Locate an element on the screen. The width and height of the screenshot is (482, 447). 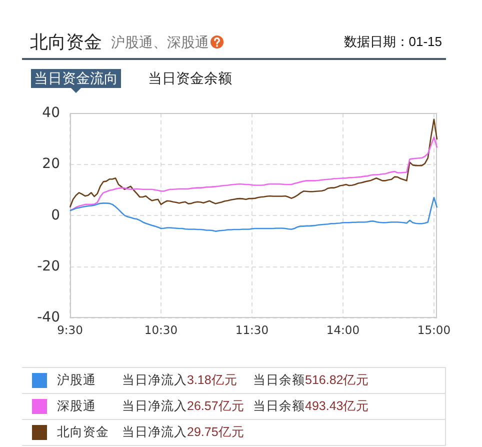
text: 当日净流入3.18亿元 is located at coordinates (180, 380).